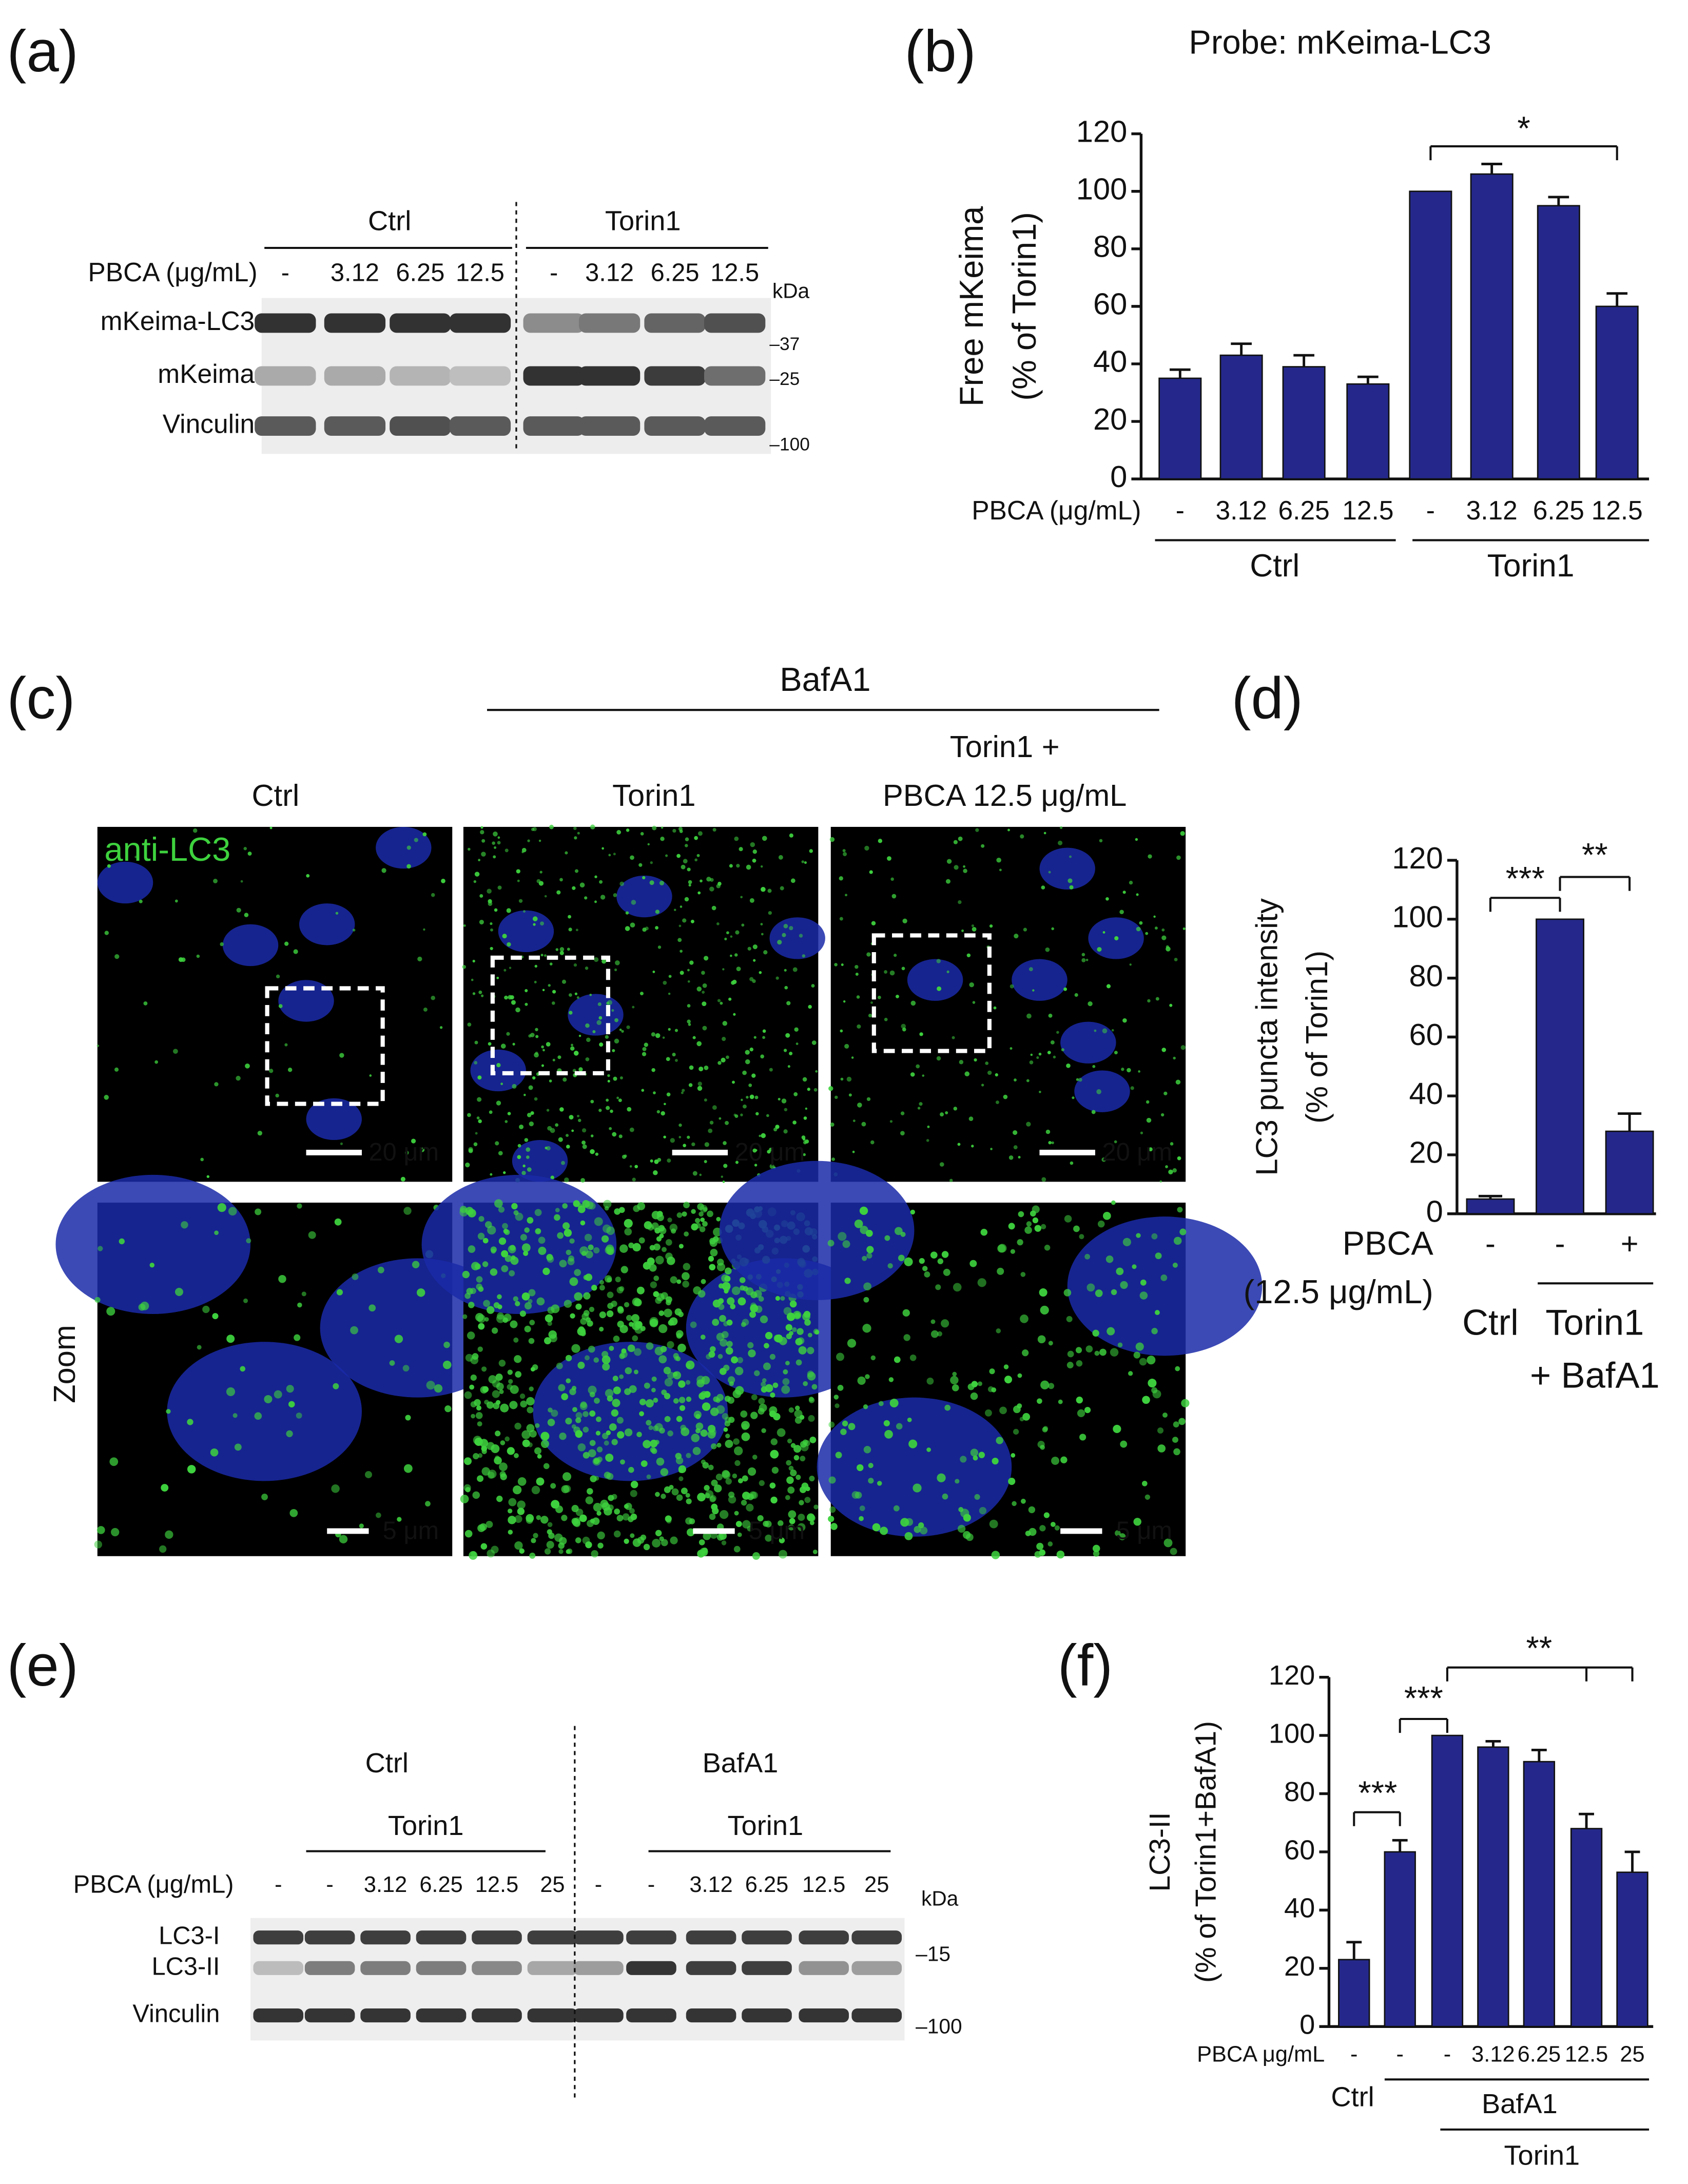  What do you see at coordinates (1300, 1966) in the screenshot?
I see `y-tick-label: 20` at bounding box center [1300, 1966].